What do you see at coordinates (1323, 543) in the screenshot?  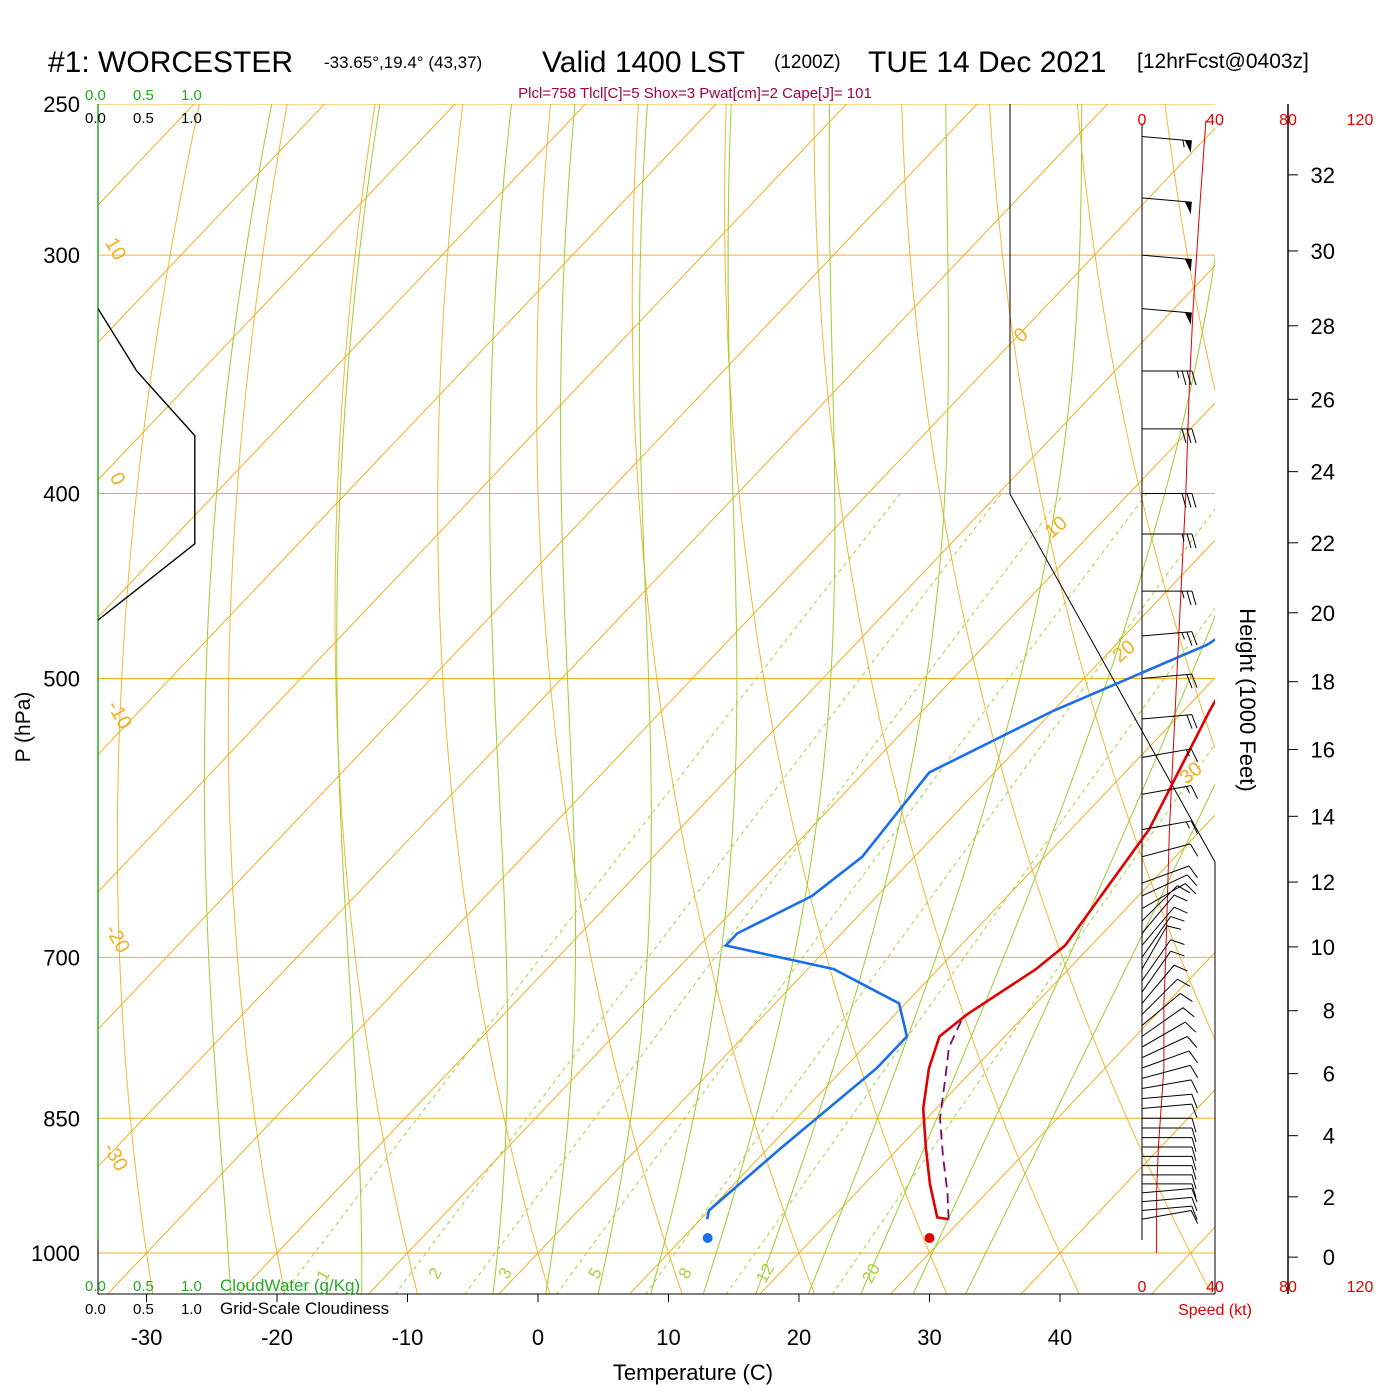 I see `height-tick-label: 22` at bounding box center [1323, 543].